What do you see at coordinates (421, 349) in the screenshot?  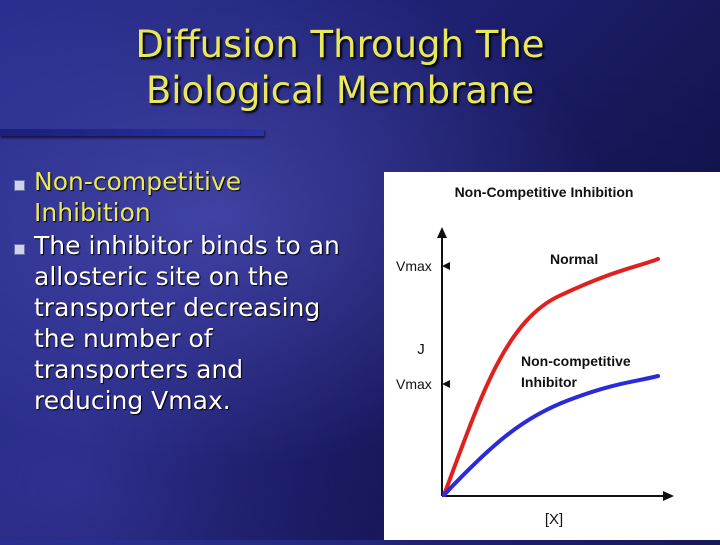 I see `y-axis-label: J` at bounding box center [421, 349].